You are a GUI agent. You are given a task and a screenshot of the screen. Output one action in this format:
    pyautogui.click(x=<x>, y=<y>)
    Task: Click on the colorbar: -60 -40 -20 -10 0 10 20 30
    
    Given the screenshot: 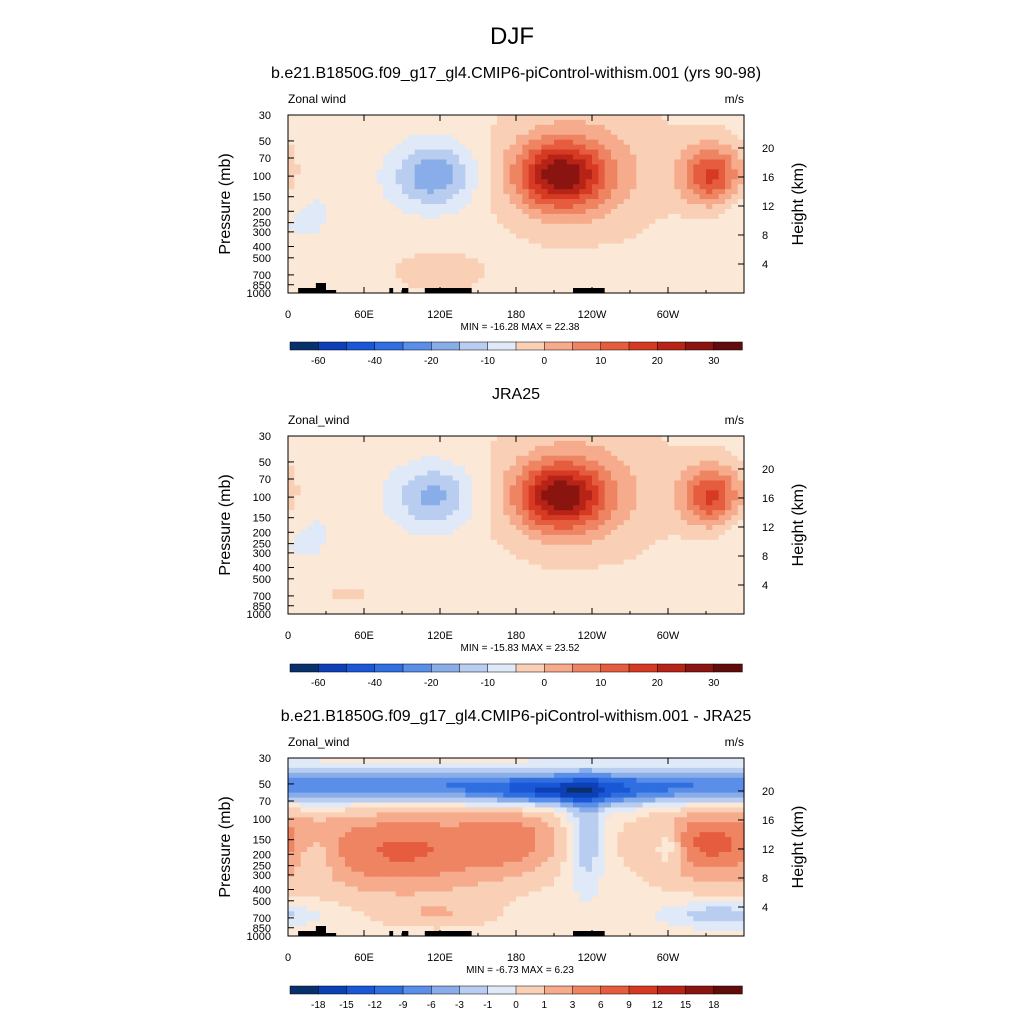 What is the action you would take?
    pyautogui.click(x=516, y=354)
    